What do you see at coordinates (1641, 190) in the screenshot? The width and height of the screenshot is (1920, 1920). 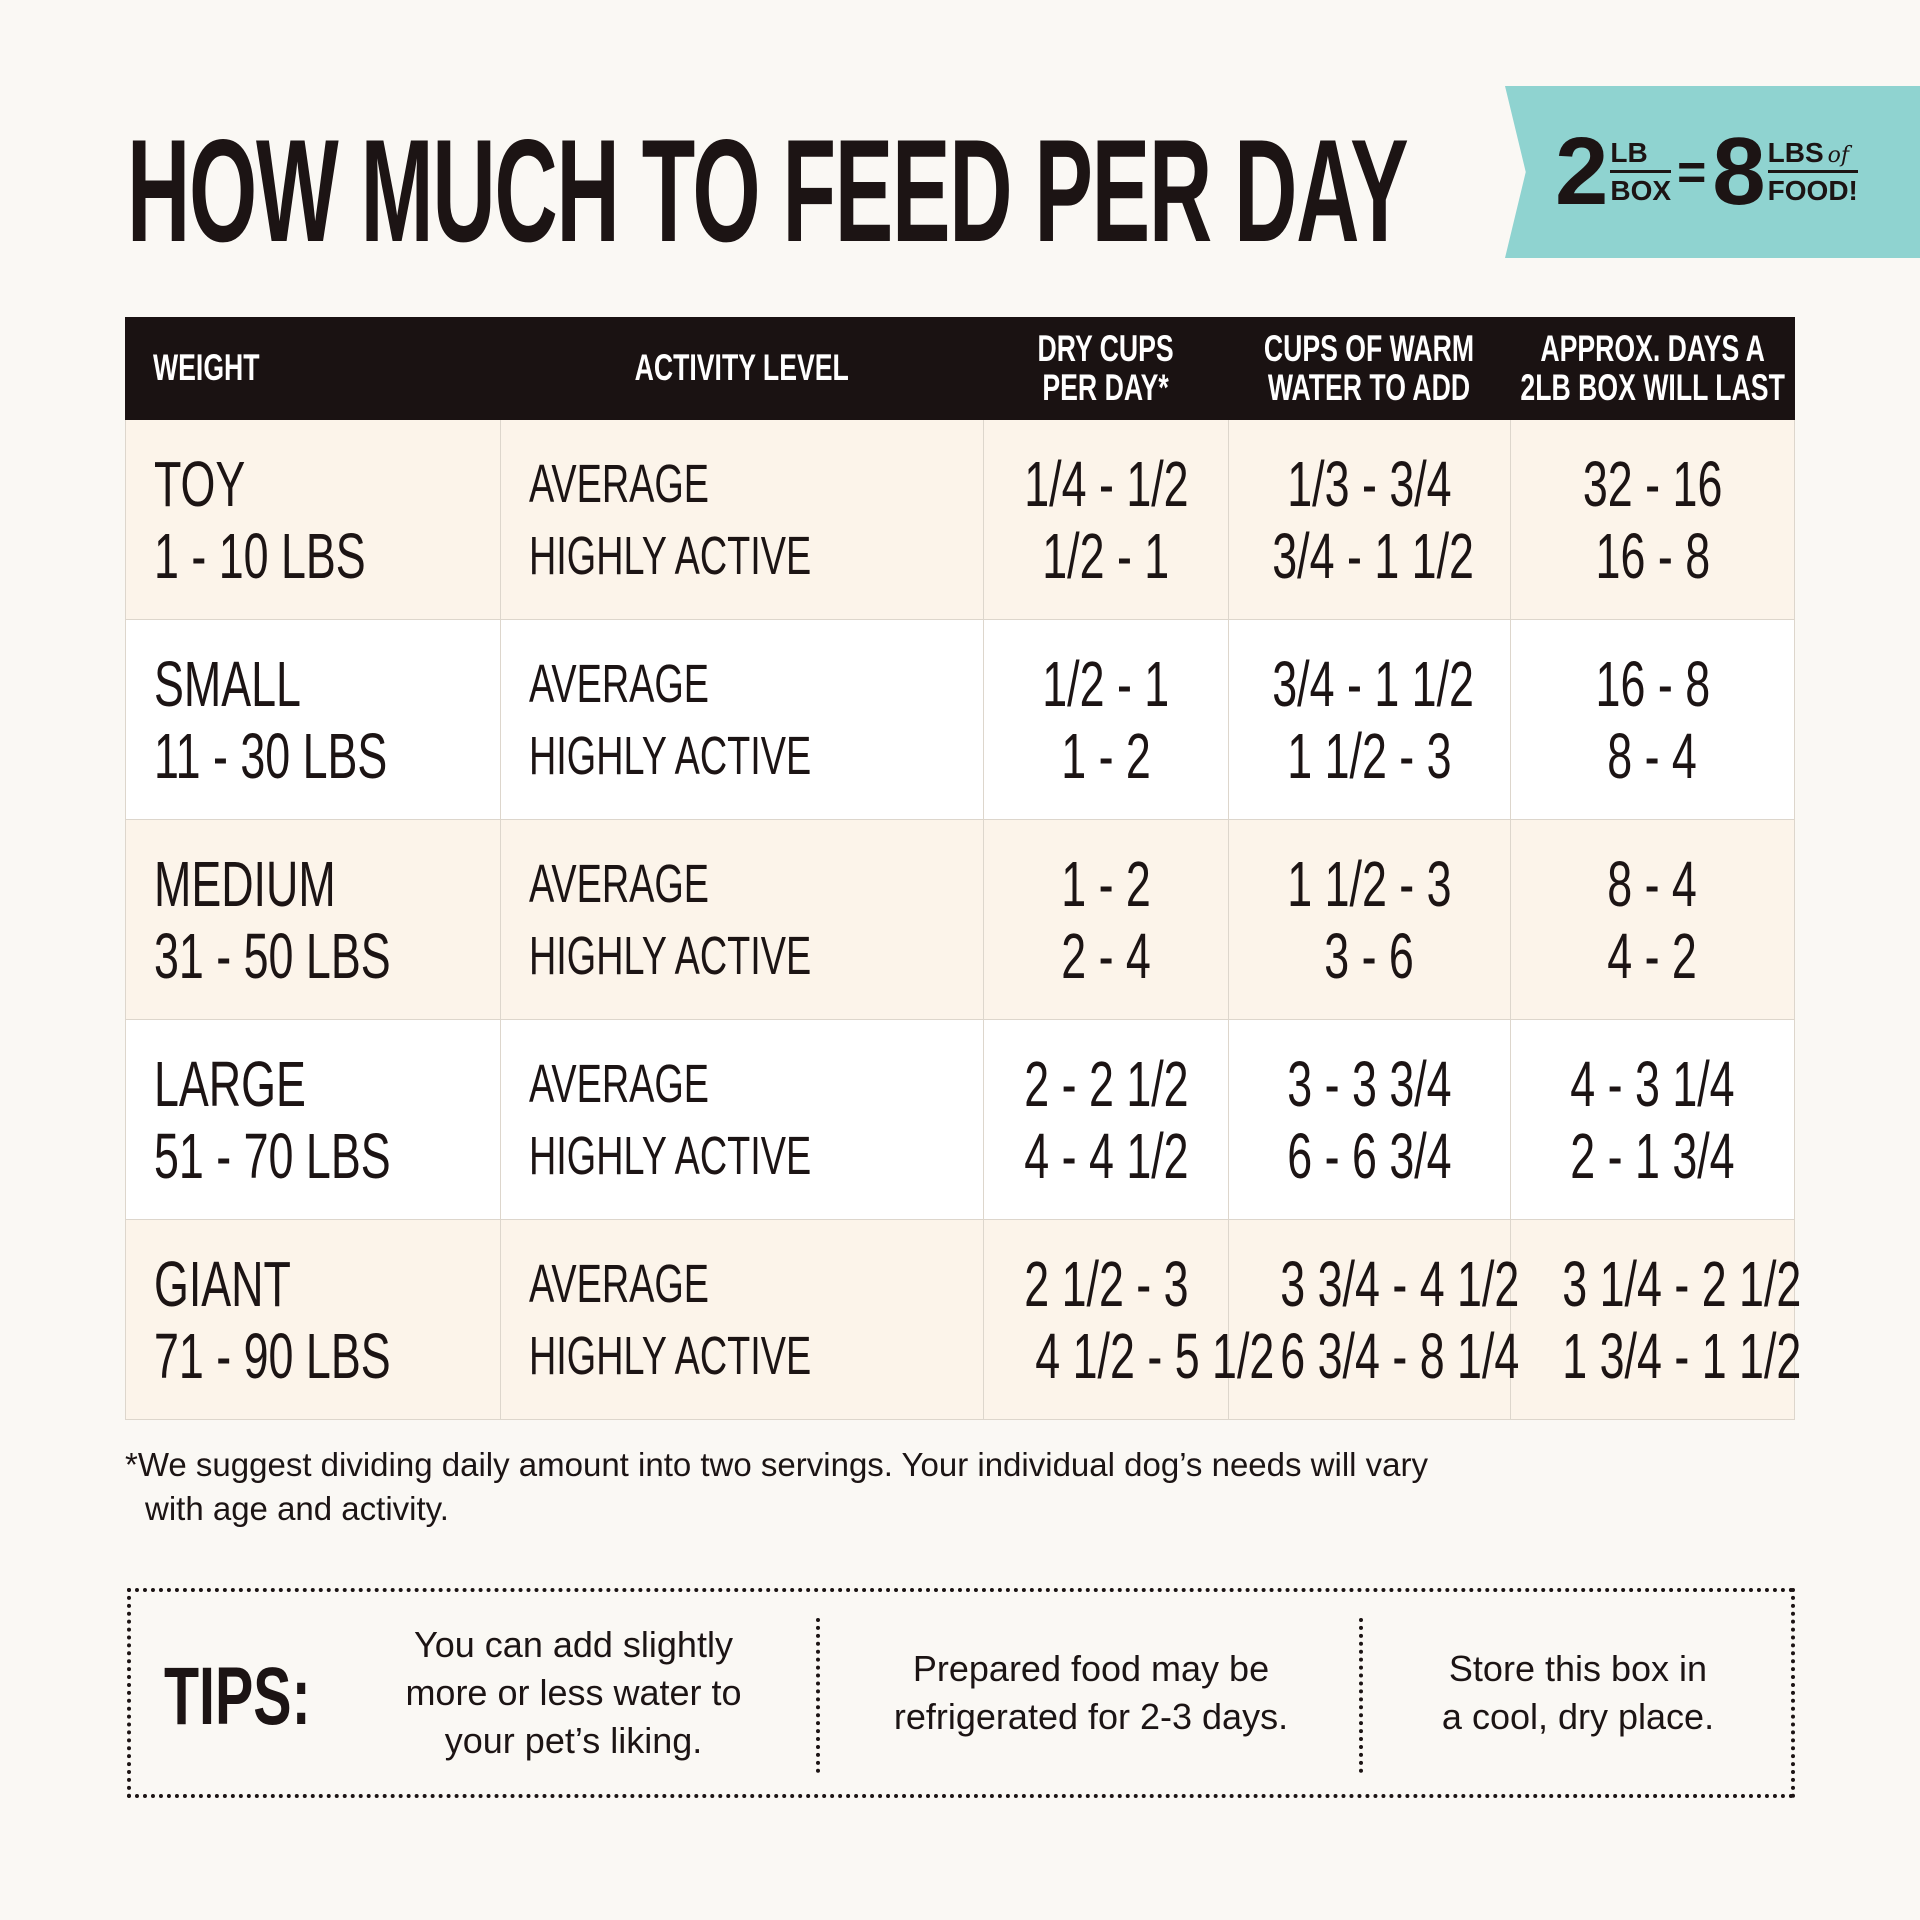 I see `badge-box-bottom: BOX` at bounding box center [1641, 190].